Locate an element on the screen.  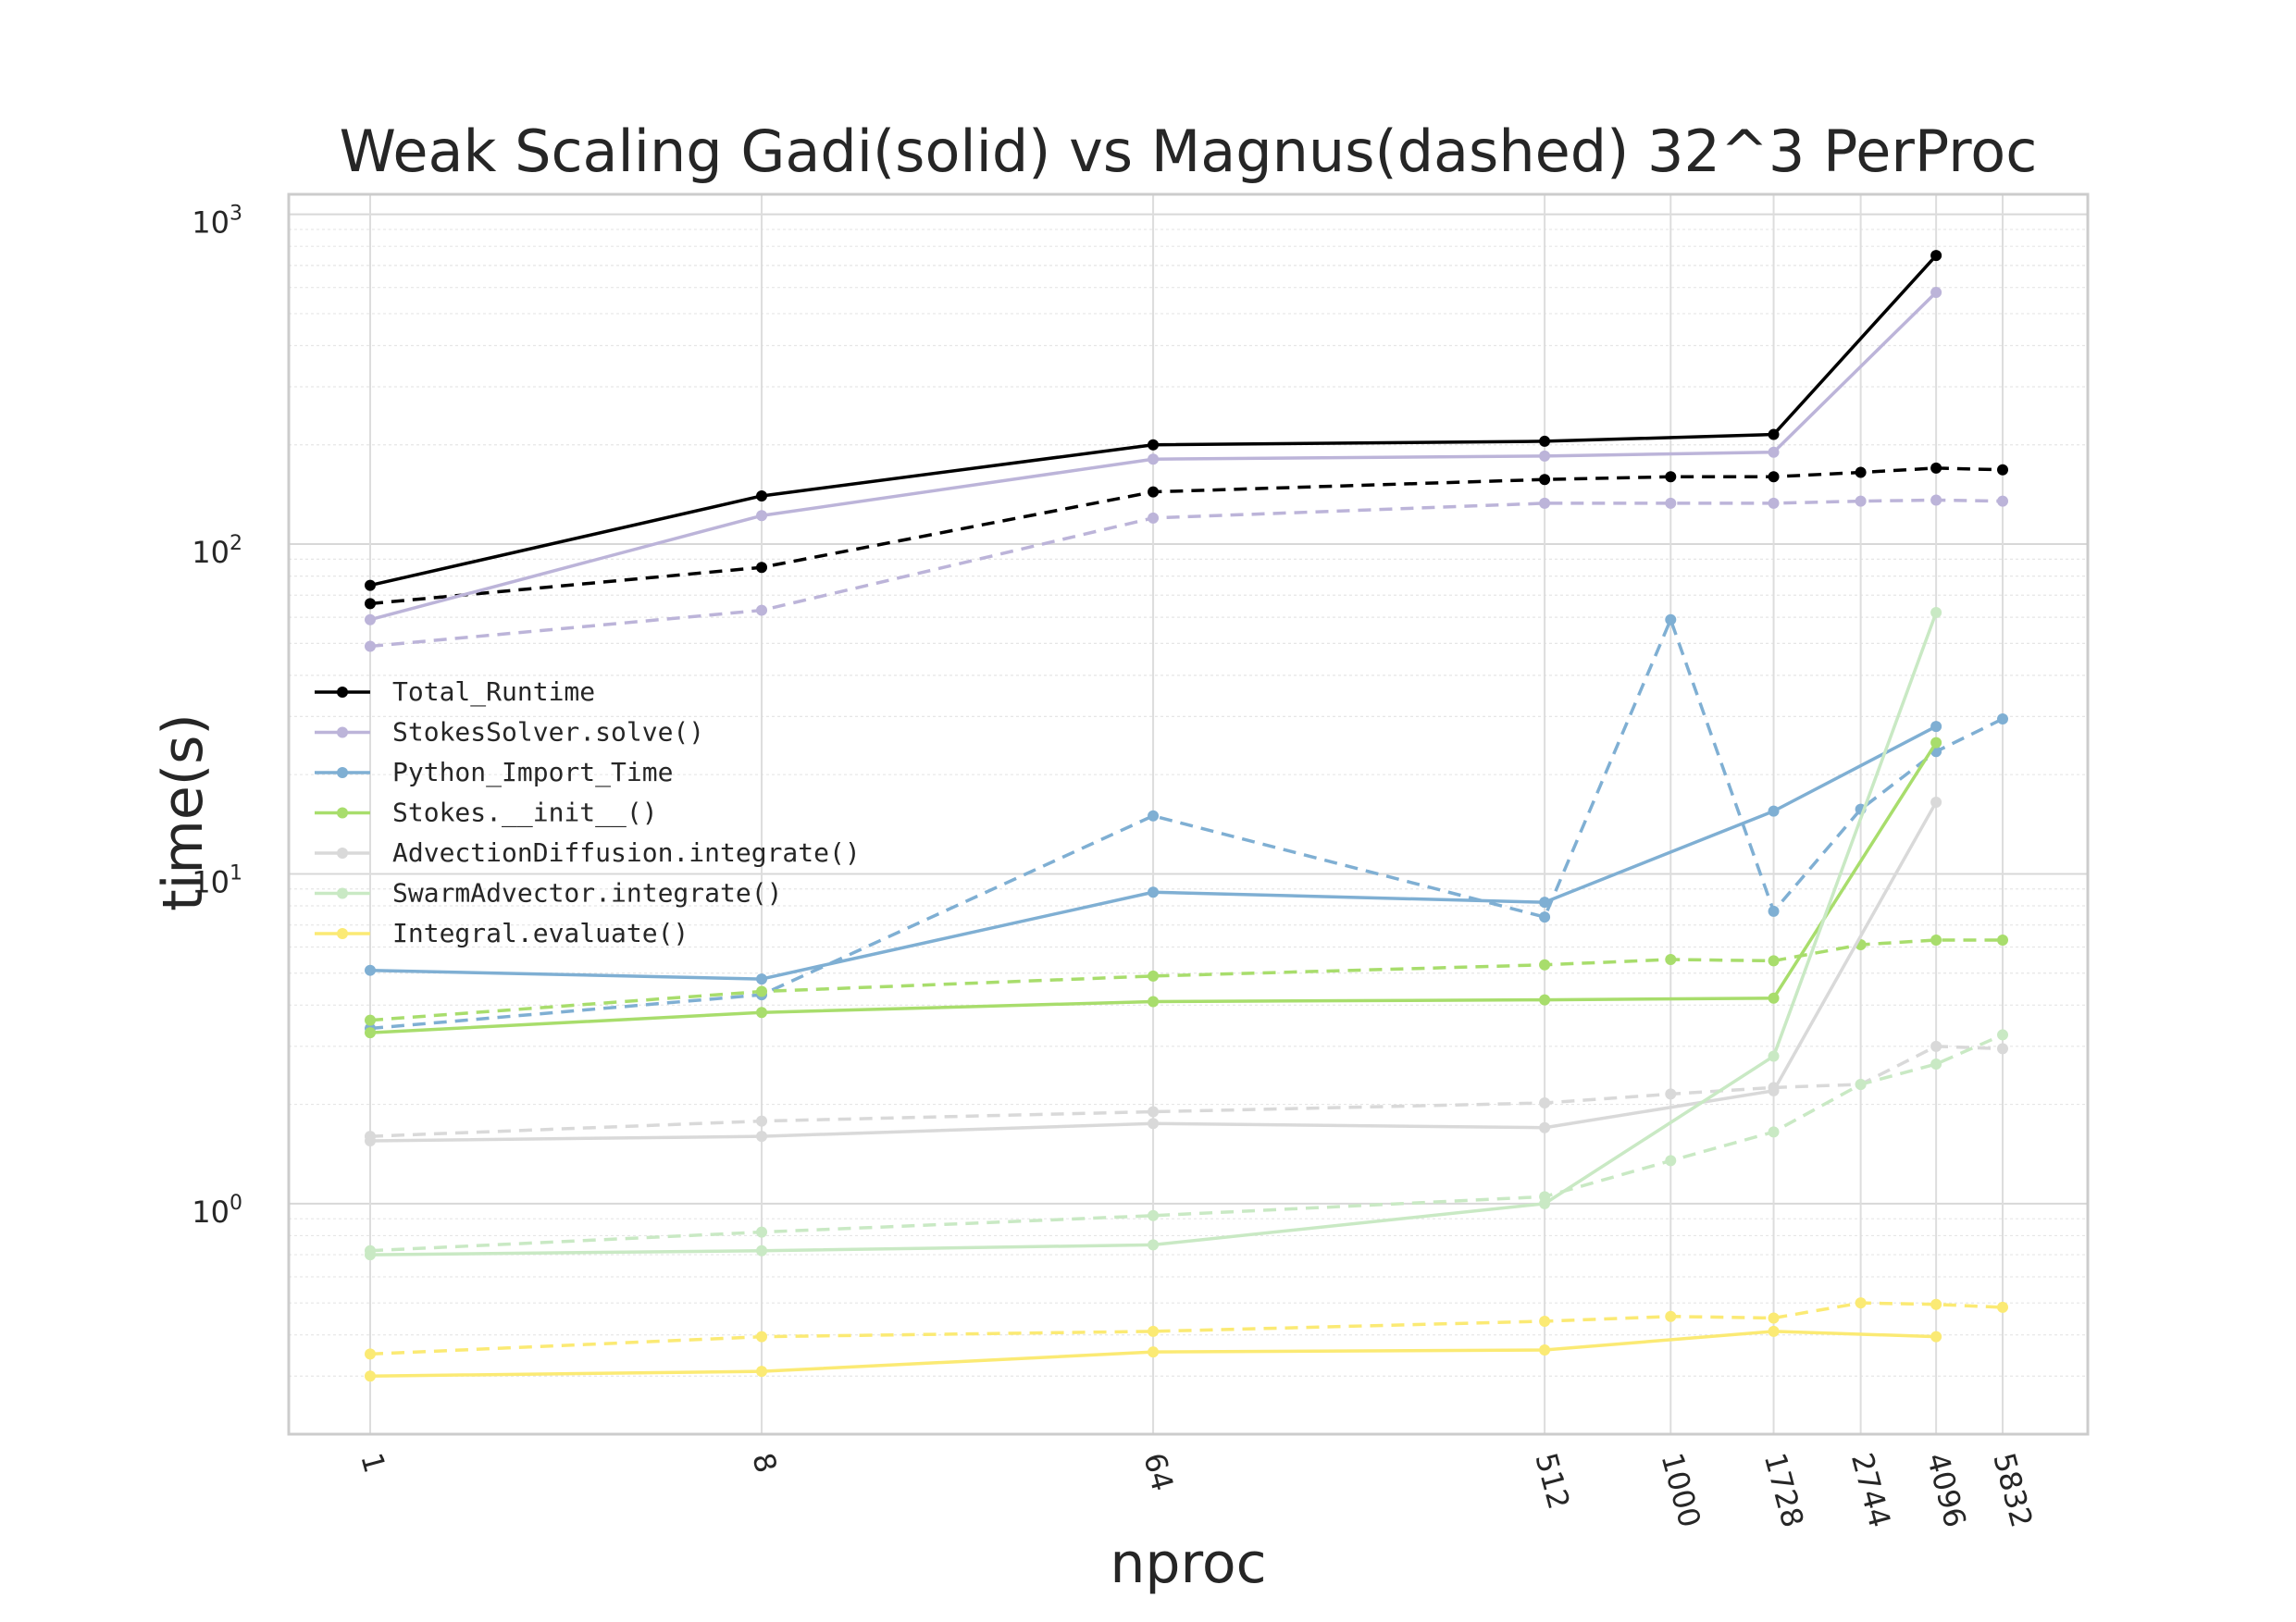
legend-entry: Python_Import_Time is located at coordinates (494, 772).